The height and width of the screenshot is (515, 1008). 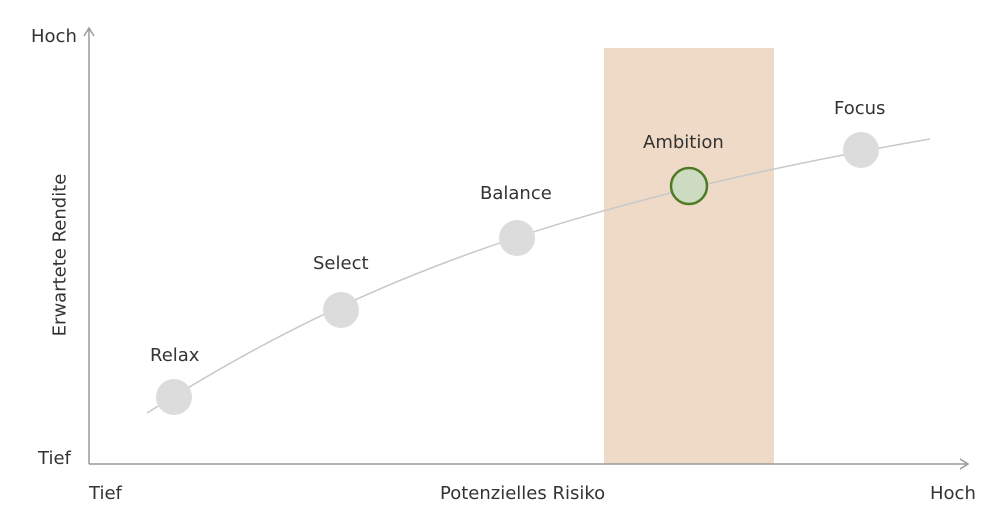 What do you see at coordinates (683, 142) in the screenshot?
I see `profile-label-ambition: Ambition` at bounding box center [683, 142].